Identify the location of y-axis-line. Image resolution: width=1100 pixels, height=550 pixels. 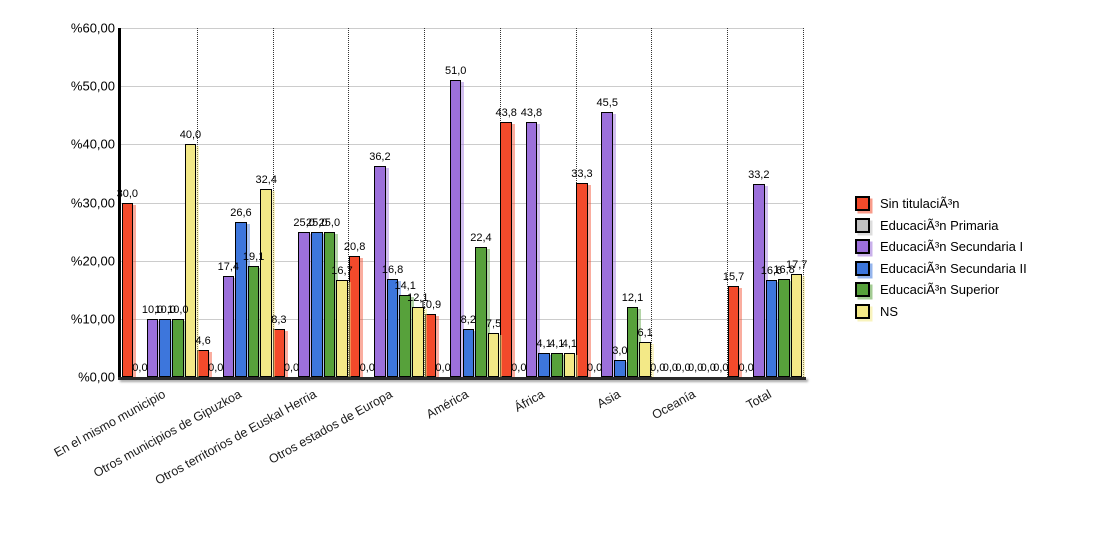
(119, 204).